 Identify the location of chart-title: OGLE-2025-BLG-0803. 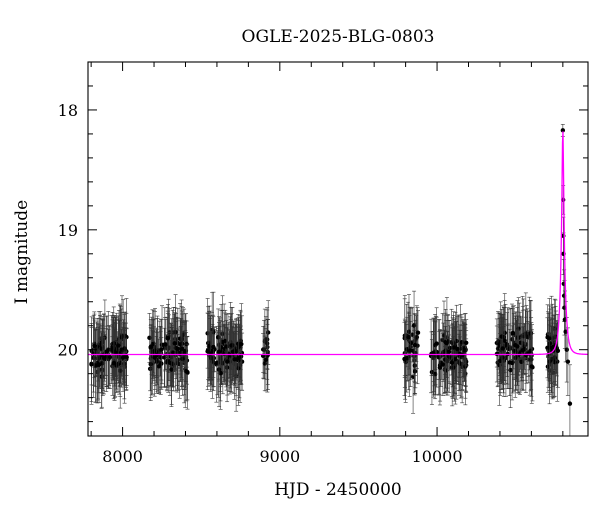
(338, 37).